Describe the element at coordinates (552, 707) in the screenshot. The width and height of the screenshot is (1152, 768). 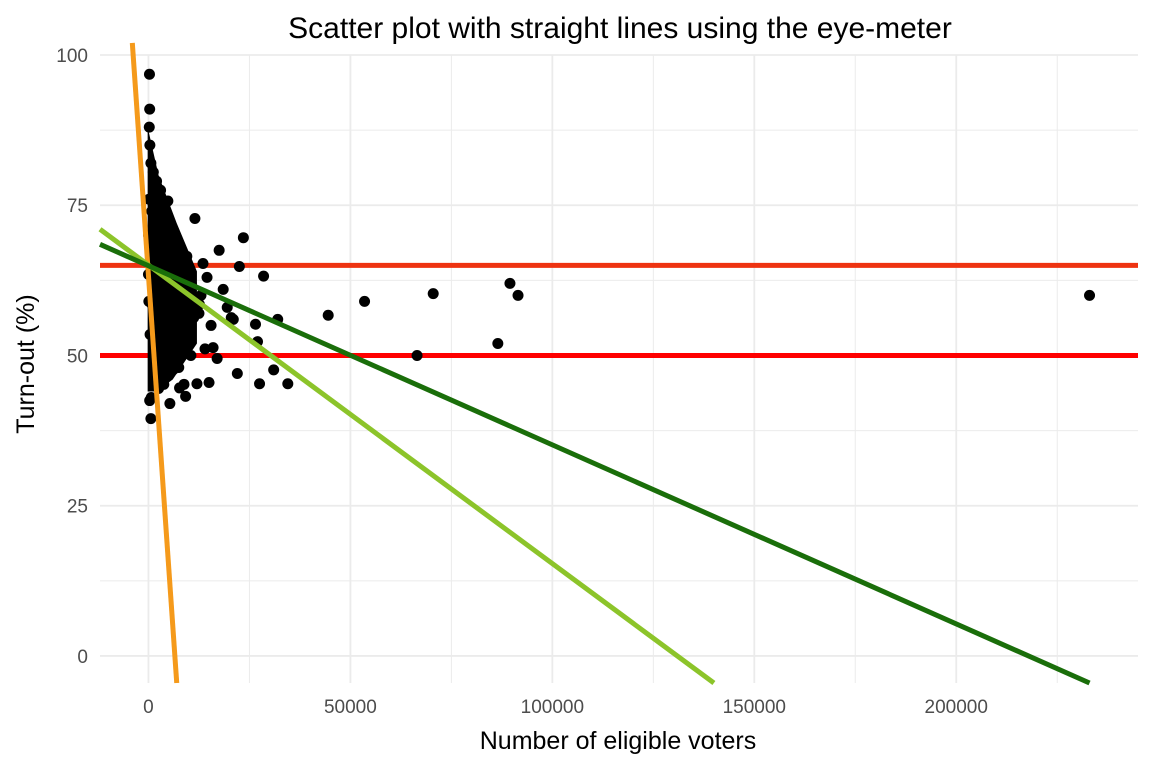
I see `x-tick-label: 100000` at that location.